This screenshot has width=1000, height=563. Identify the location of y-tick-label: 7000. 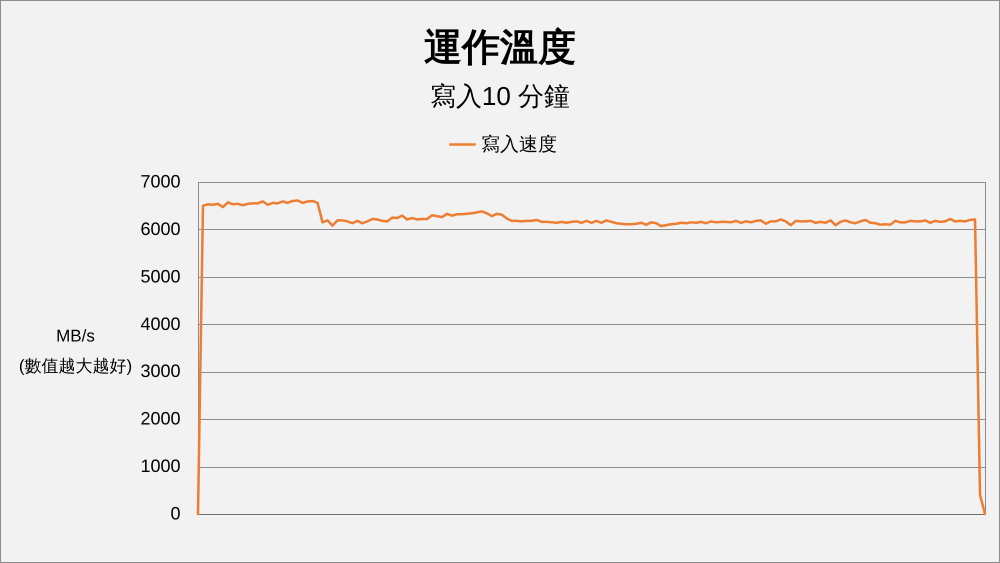
(160, 182).